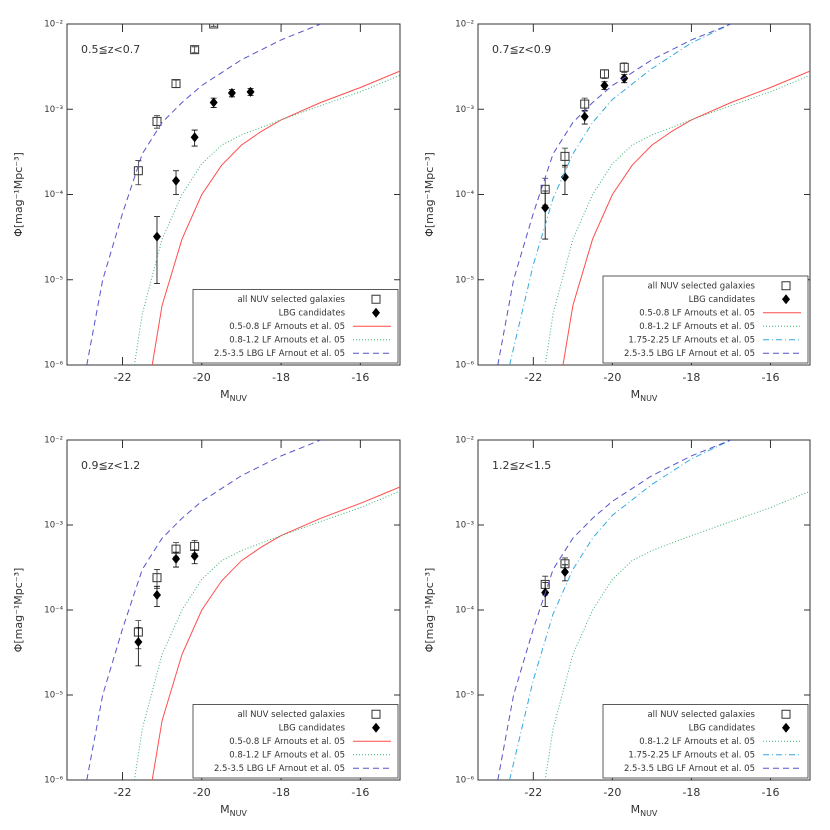 The height and width of the screenshot is (830, 830). What do you see at coordinates (287, 327) in the screenshot?
I see `legend-label: 0.5-0.8 LF Arnouts et al. 05` at bounding box center [287, 327].